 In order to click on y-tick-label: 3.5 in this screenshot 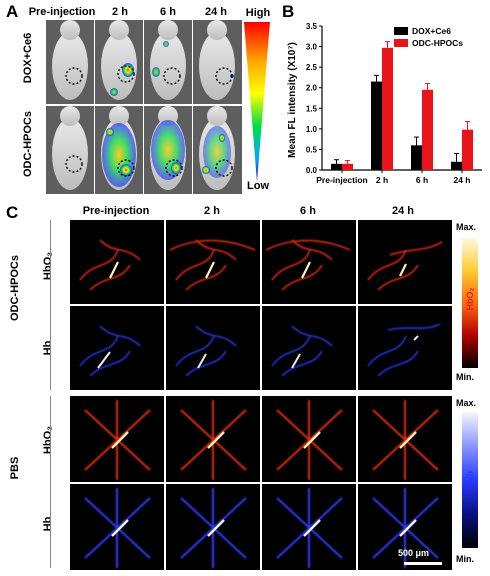, I will do `click(312, 26)`.